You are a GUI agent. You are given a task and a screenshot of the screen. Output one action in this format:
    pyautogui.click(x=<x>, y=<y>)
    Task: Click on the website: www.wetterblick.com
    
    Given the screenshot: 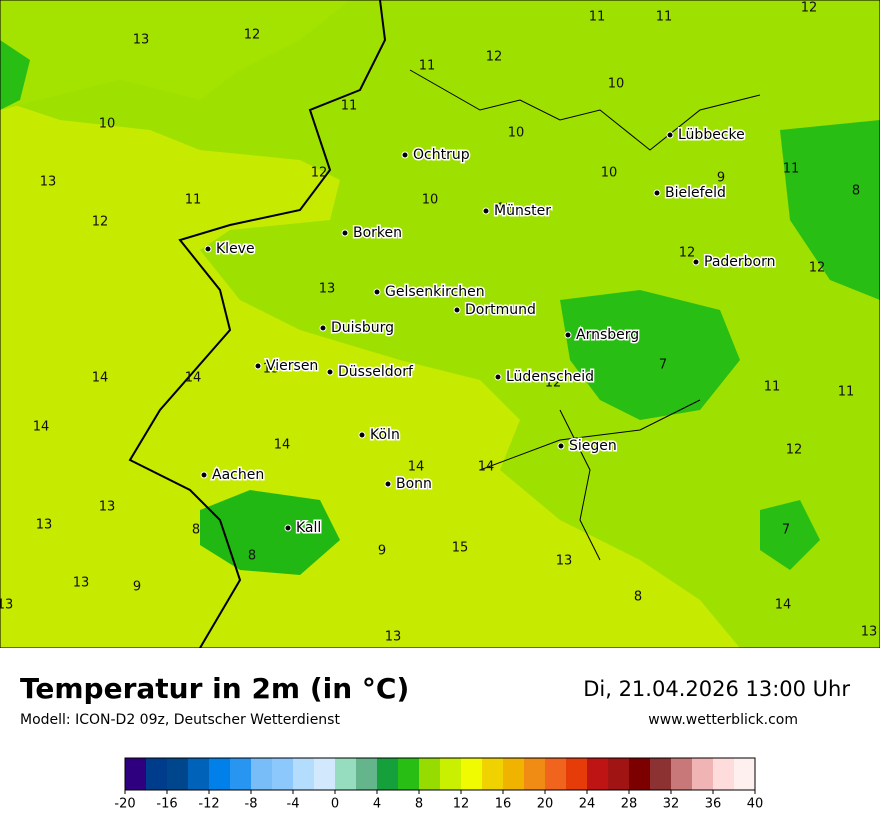 What is the action you would take?
    pyautogui.click(x=723, y=720)
    